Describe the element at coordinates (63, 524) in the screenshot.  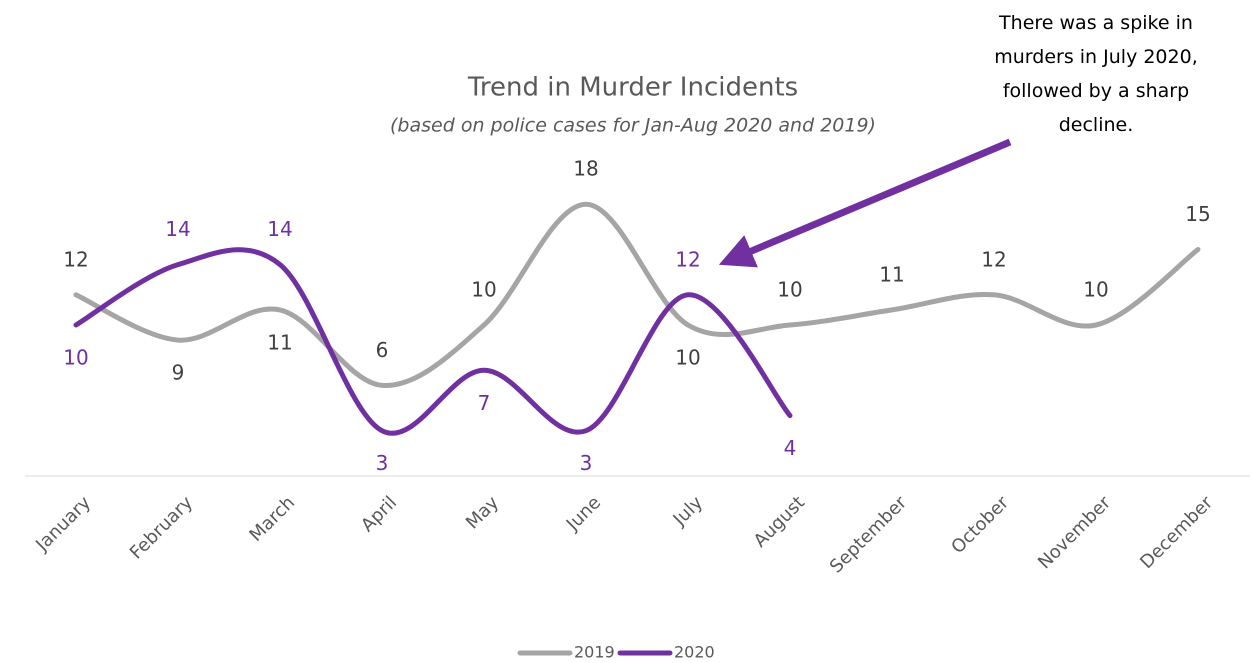
I see `x-tick-label: January` at that location.